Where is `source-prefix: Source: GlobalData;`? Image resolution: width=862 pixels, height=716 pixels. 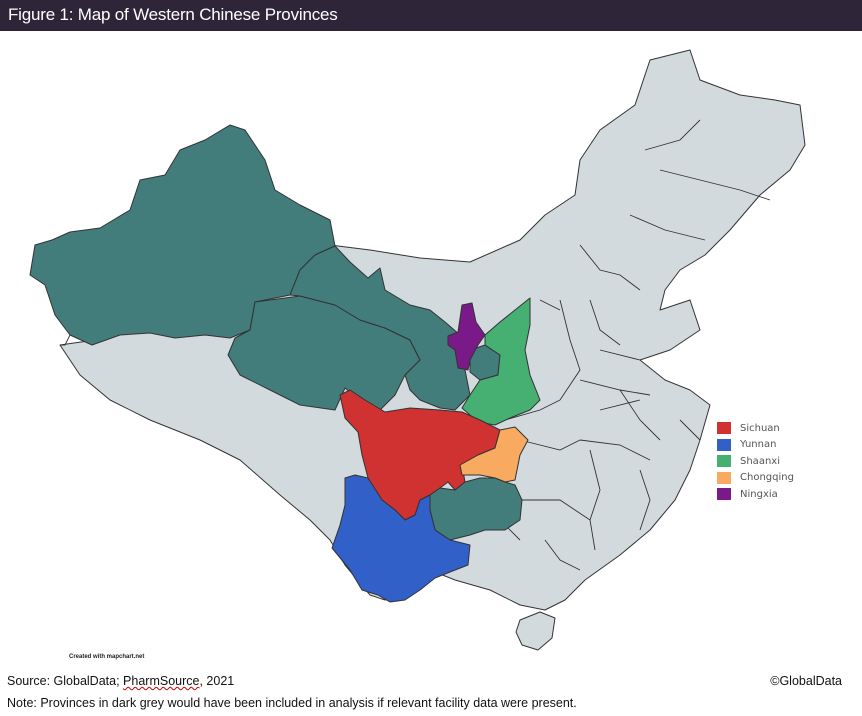 source-prefix: Source: GlobalData; is located at coordinates (65, 681).